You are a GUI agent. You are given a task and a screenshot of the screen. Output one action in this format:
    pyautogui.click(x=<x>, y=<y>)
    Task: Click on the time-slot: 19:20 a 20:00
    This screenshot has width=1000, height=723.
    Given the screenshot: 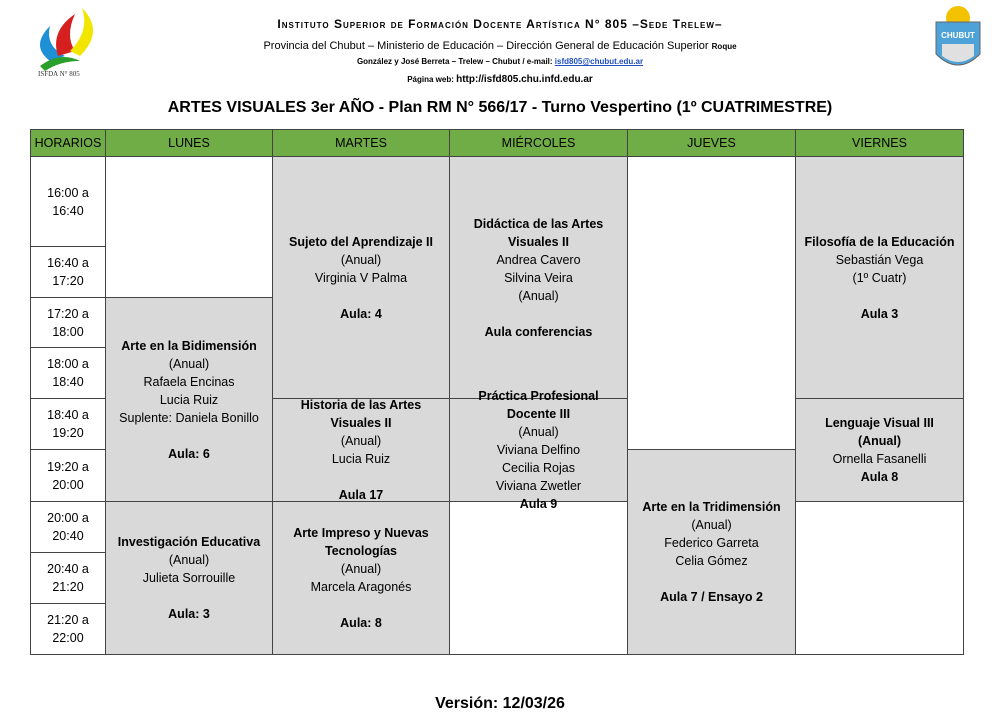 What is the action you would take?
    pyautogui.click(x=68, y=475)
    